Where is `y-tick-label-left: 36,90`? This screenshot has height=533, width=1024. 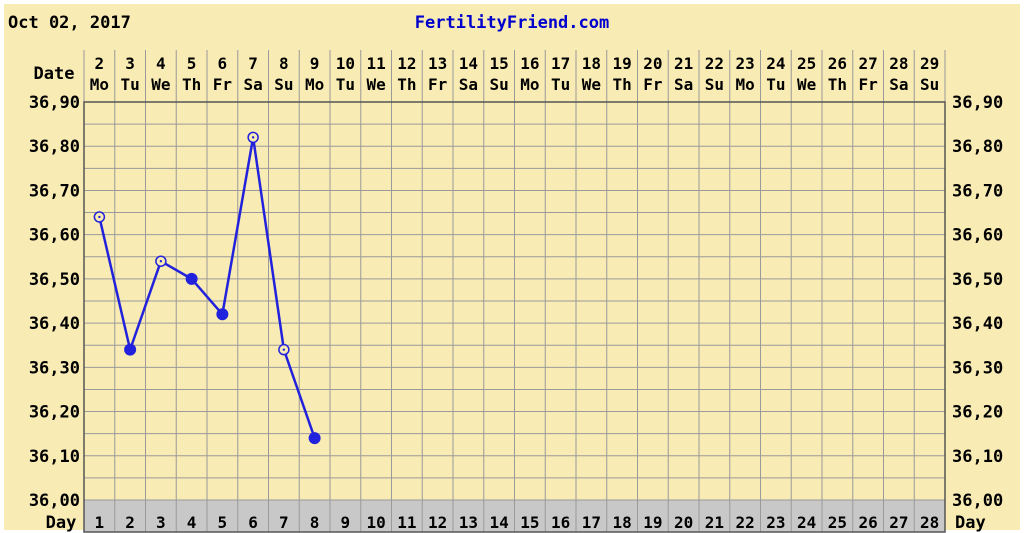 y-tick-label-left: 36,90 is located at coordinates (54, 103).